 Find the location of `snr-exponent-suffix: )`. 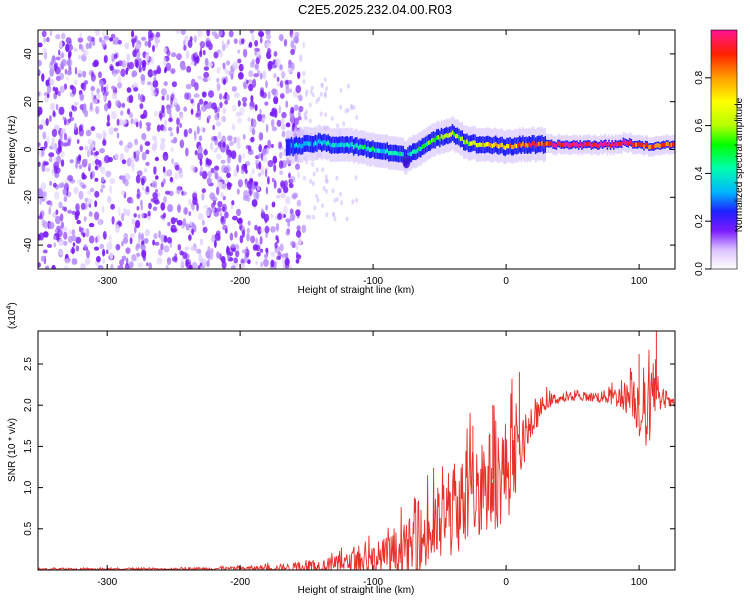

snr-exponent-suffix: ) is located at coordinates (12, 303).